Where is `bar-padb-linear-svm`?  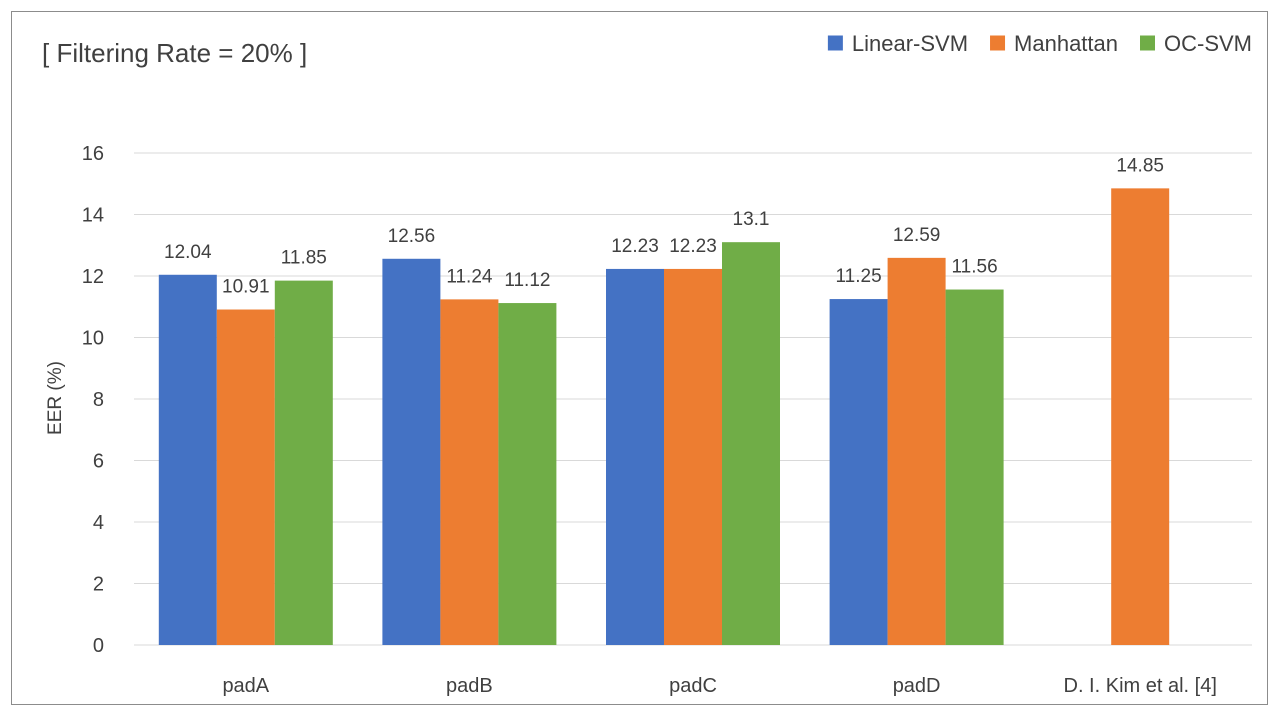
bar-padb-linear-svm is located at coordinates (411, 451).